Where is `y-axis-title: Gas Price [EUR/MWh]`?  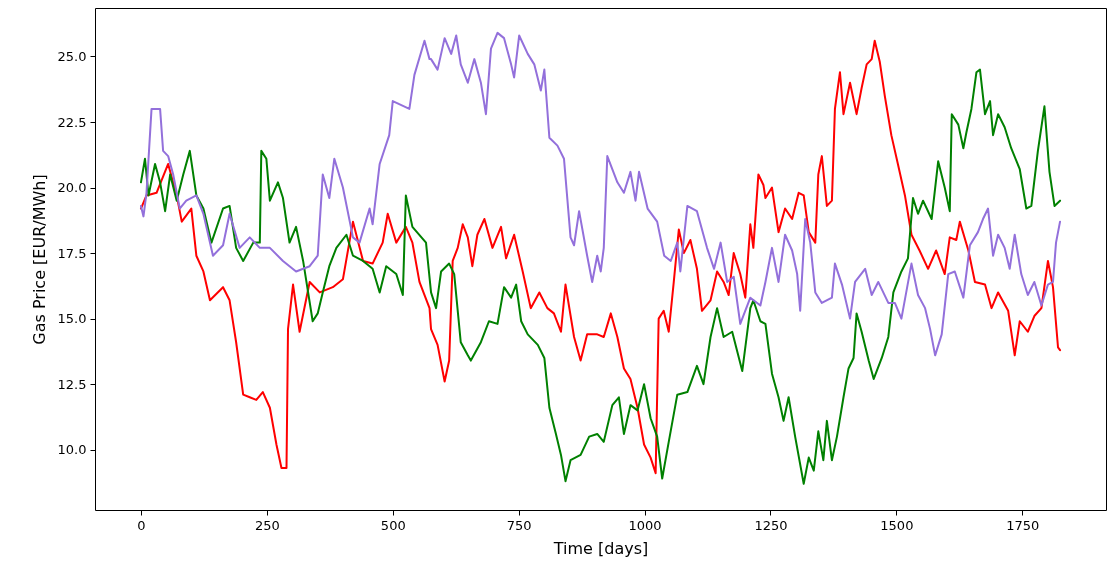
y-axis-title: Gas Price [EUR/MWh] is located at coordinates (39, 259).